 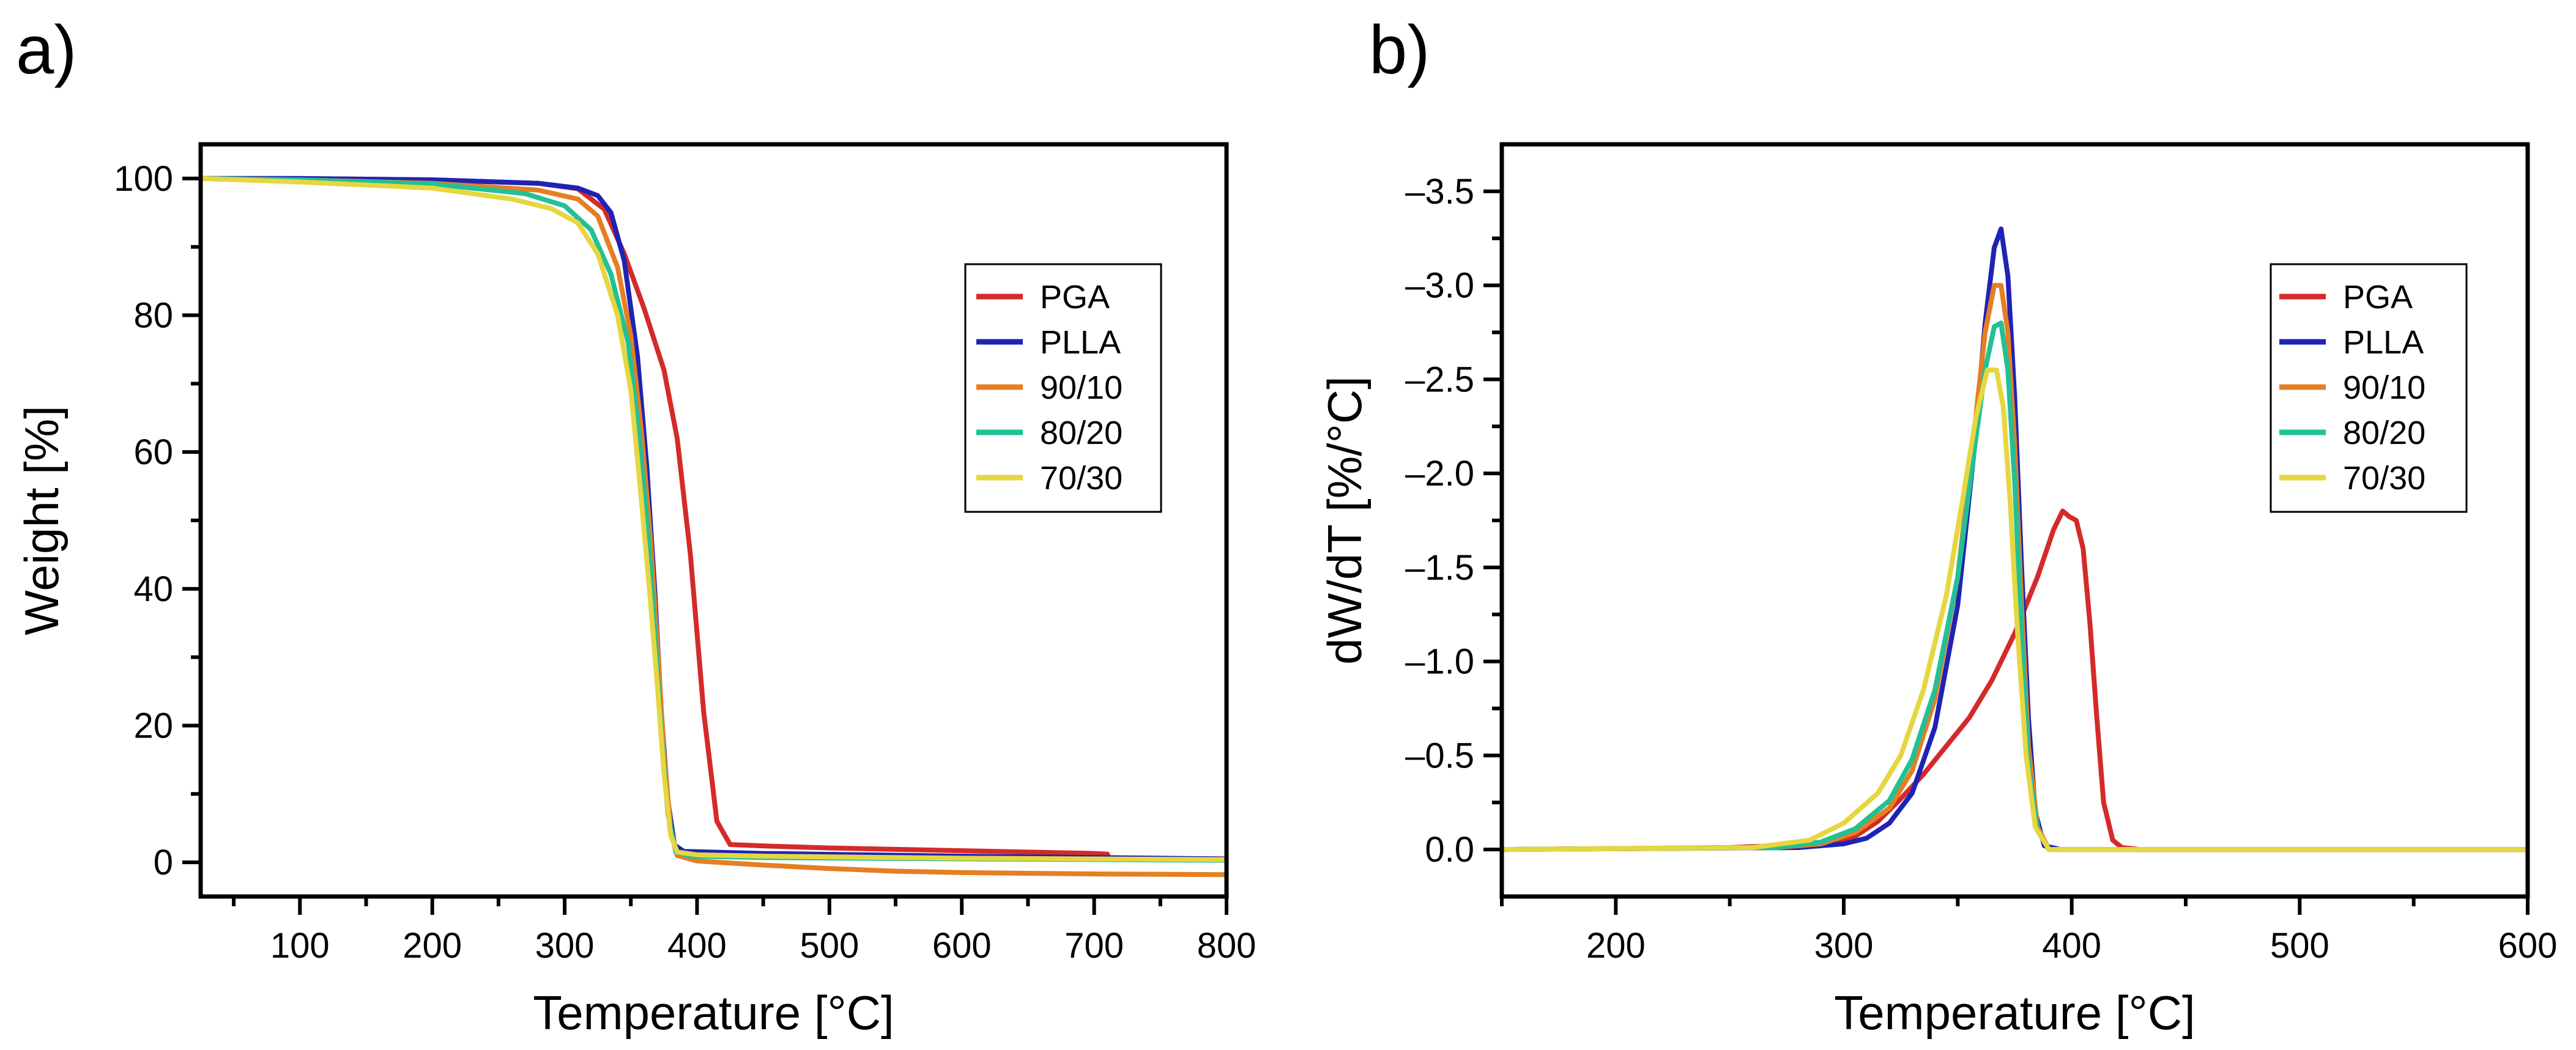 What do you see at coordinates (153, 725) in the screenshot?
I see `y-tick-label: 20` at bounding box center [153, 725].